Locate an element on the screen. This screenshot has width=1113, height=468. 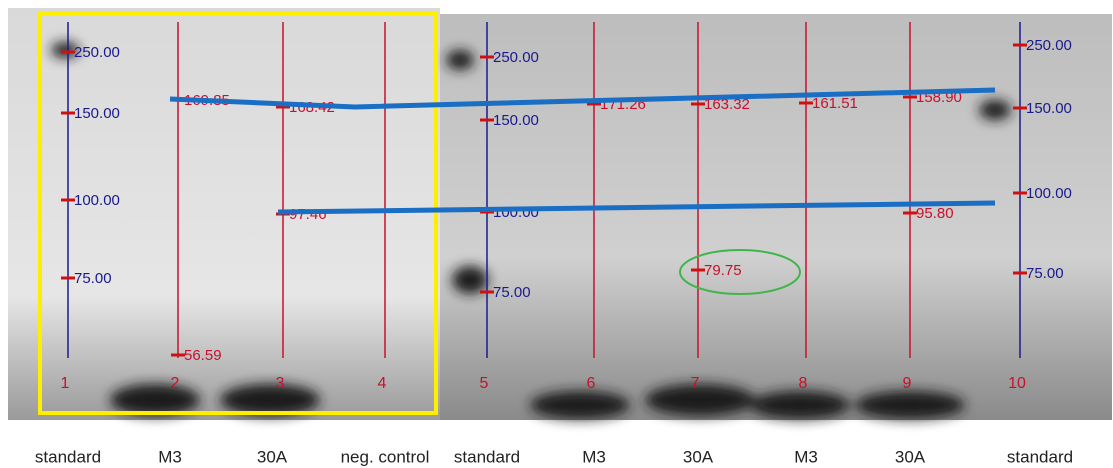
band-label: 95.80 is located at coordinates (935, 213).